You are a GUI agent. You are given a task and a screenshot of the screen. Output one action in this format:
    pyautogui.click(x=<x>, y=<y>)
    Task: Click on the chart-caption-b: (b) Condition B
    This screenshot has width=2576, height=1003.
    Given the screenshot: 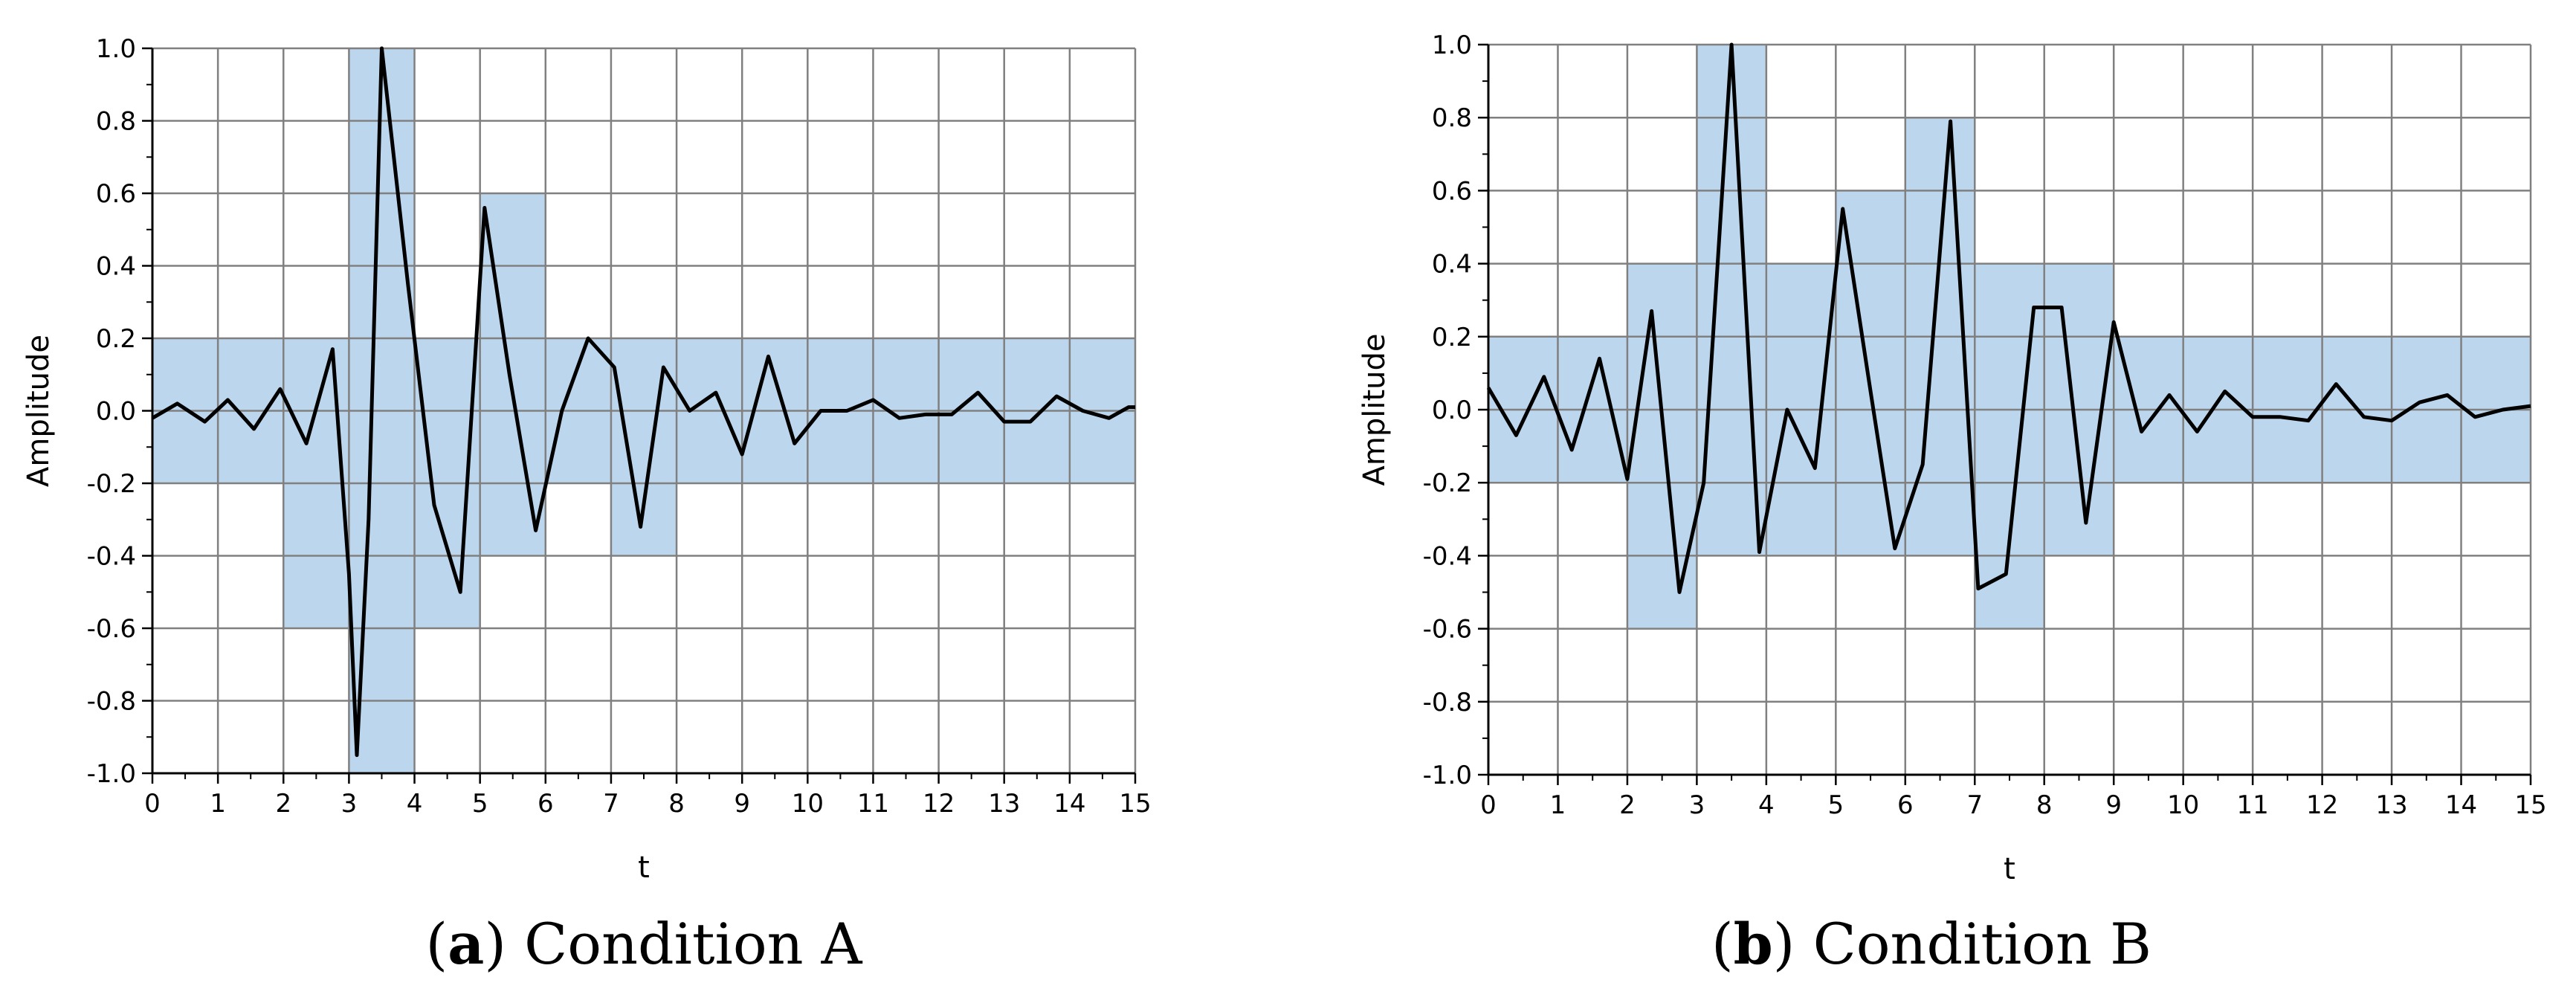 What is the action you would take?
    pyautogui.click(x=1931, y=944)
    